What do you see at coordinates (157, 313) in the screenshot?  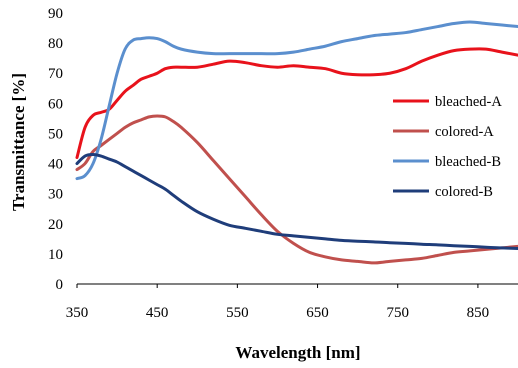 I see `x-tick-label: 450` at bounding box center [157, 313].